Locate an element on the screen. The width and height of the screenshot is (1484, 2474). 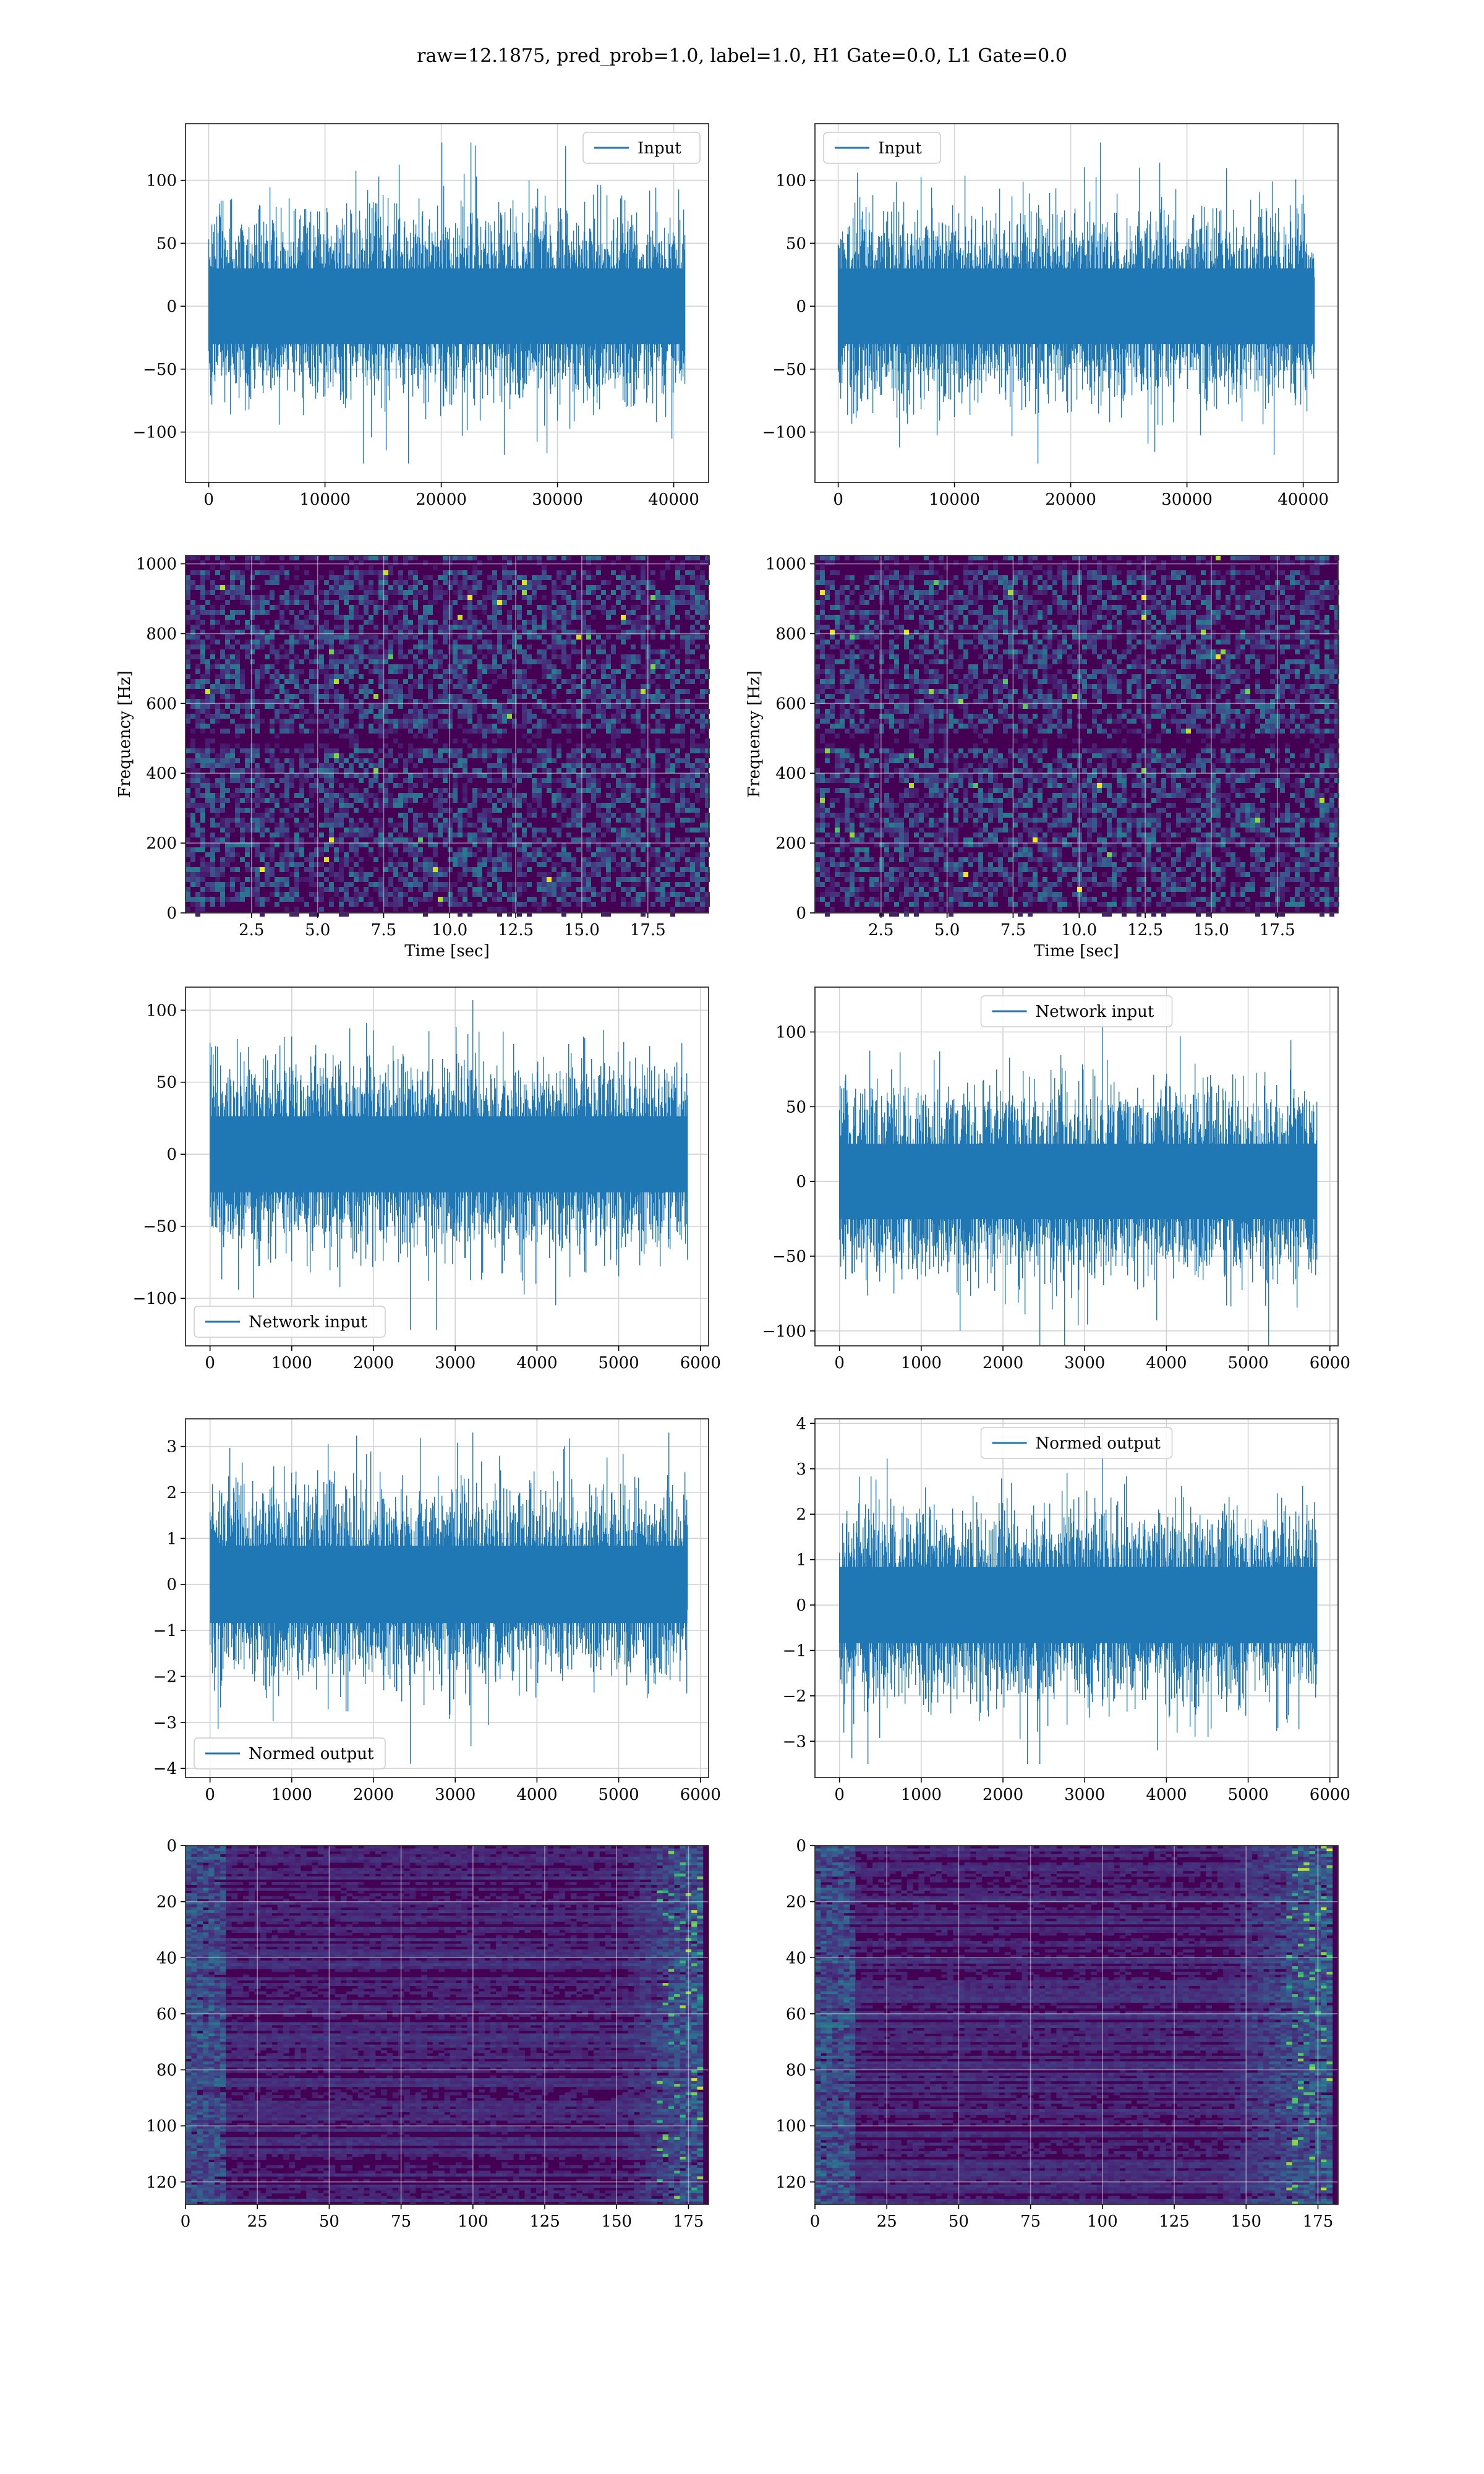
legend: Network input is located at coordinates (289, 1321).